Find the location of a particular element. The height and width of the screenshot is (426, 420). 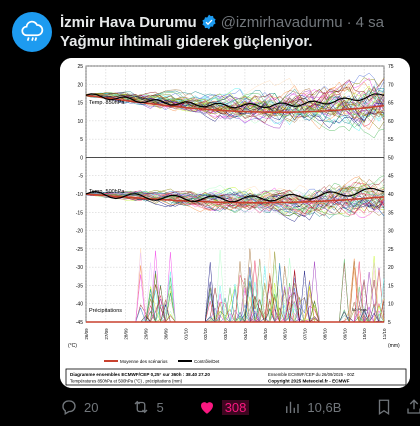

label-precip: Précipitations is located at coordinates (105, 311).